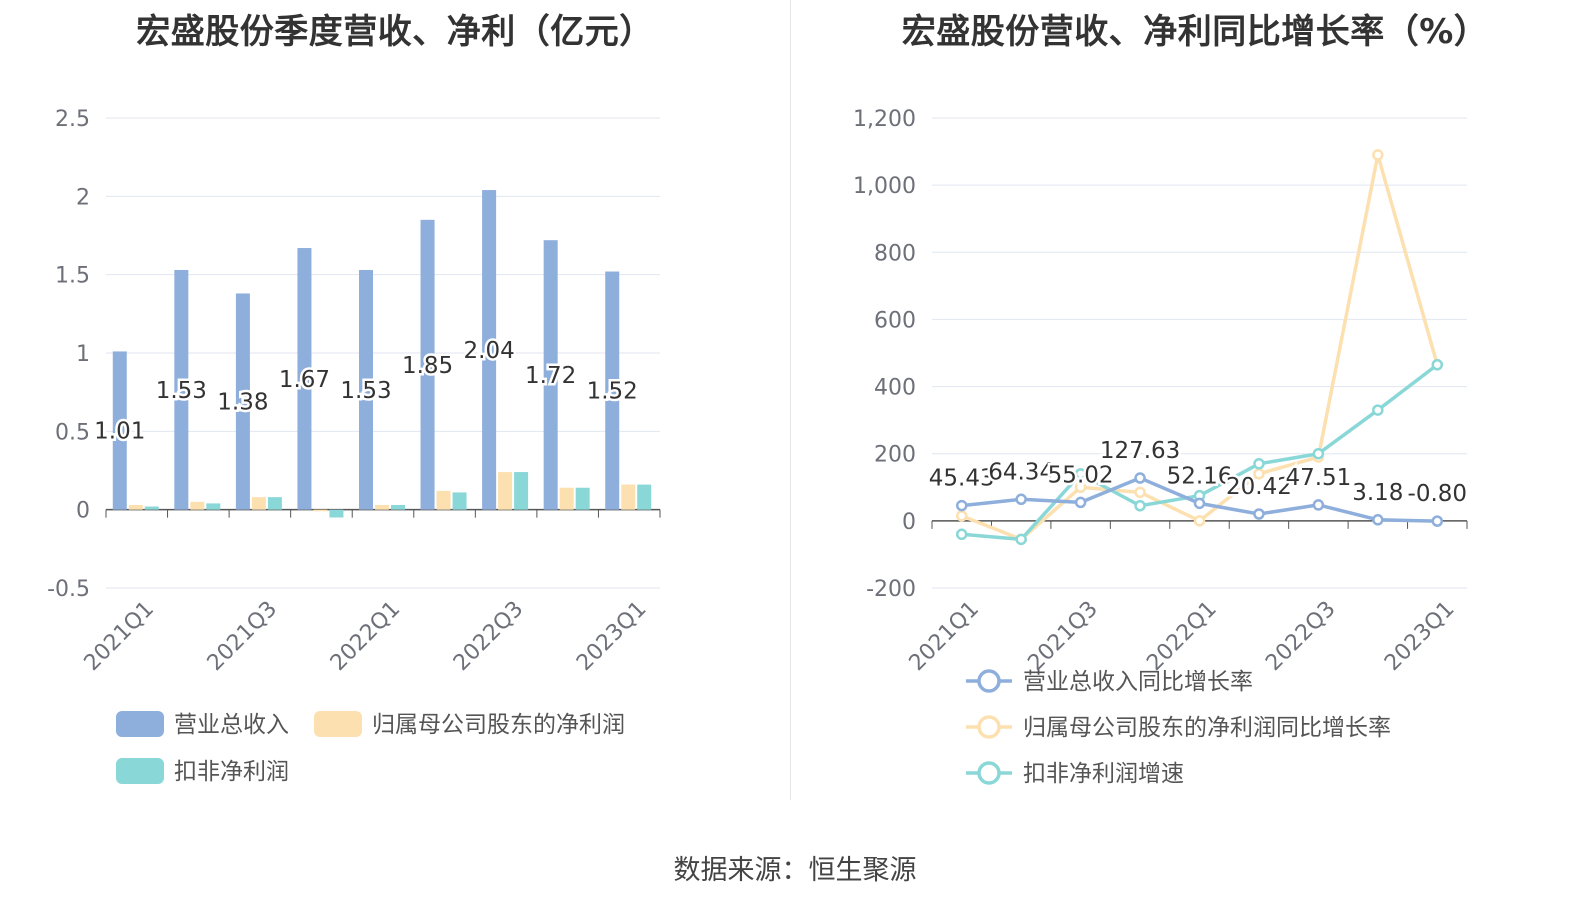 This screenshot has height=918, width=1590. I want to click on legend-label: 归属母公司股东的净利润, so click(498, 725).